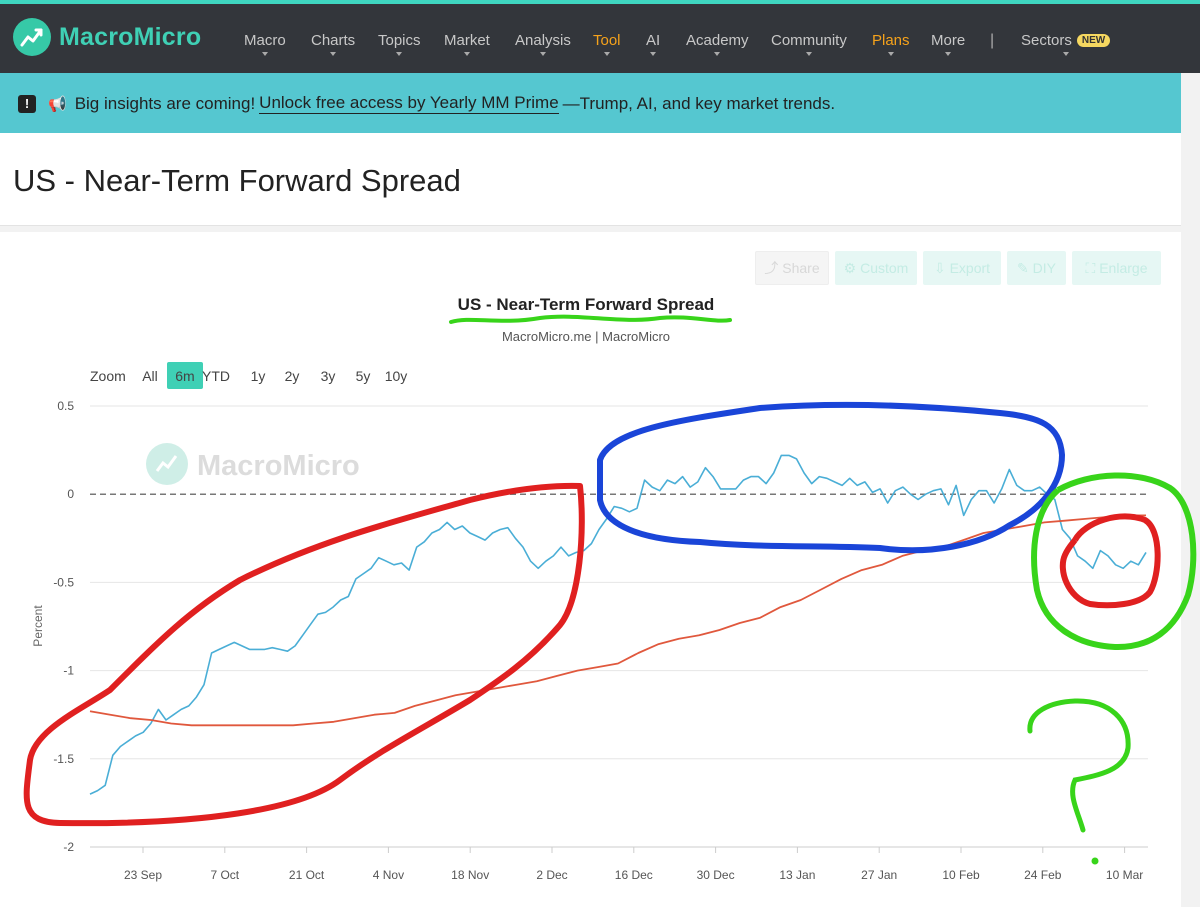  Describe the element at coordinates (634, 875) in the screenshot. I see `x-tick-label: 16 Dec` at that location.